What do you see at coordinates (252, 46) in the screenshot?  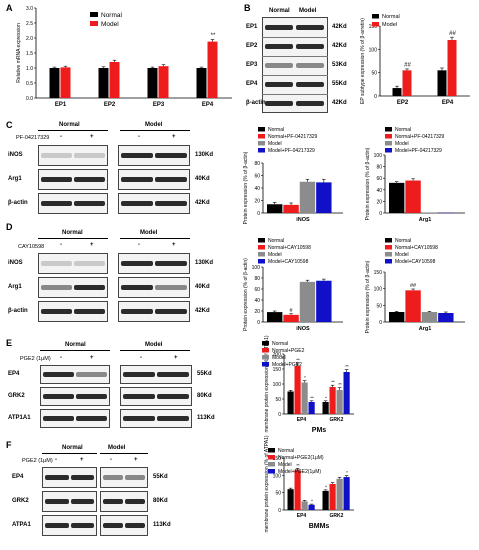 I see `blot-b-row-label: EP2` at bounding box center [252, 46].